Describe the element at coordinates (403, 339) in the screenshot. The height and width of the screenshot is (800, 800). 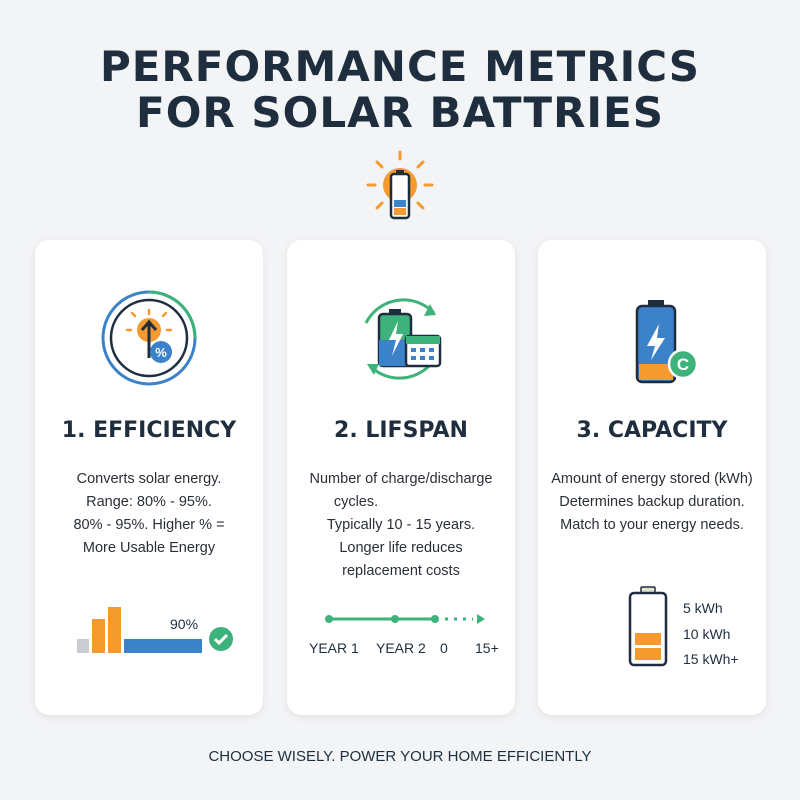
I see `battery-calendar-cycle-icon` at that location.